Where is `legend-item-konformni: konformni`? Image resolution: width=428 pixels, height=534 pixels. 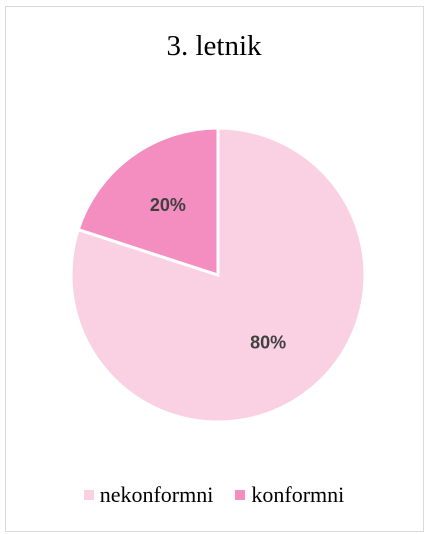 legend-item-konformni: konformni is located at coordinates (289, 495).